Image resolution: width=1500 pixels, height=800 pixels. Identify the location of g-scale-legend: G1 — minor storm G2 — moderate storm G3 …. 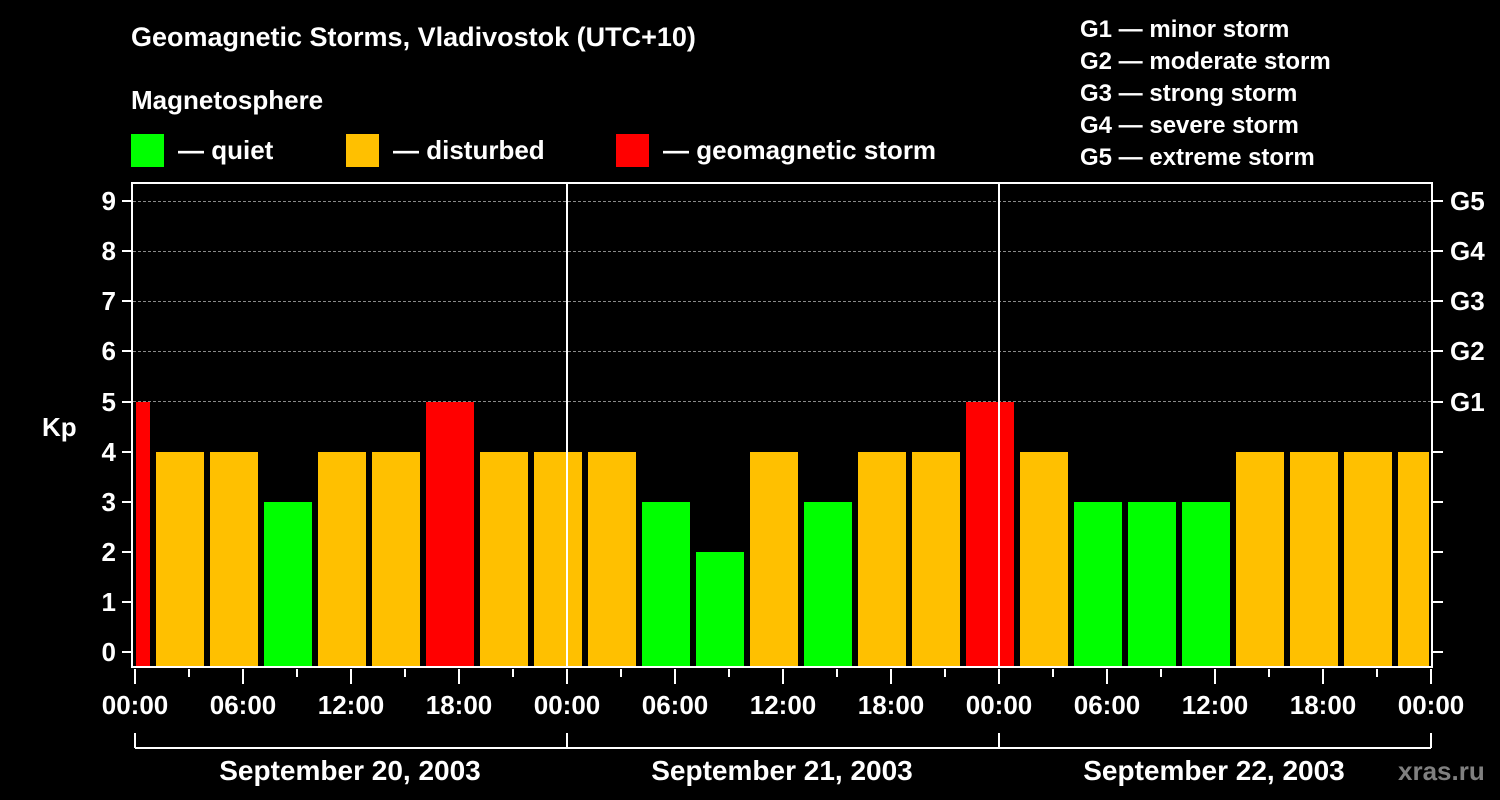
(1205, 94).